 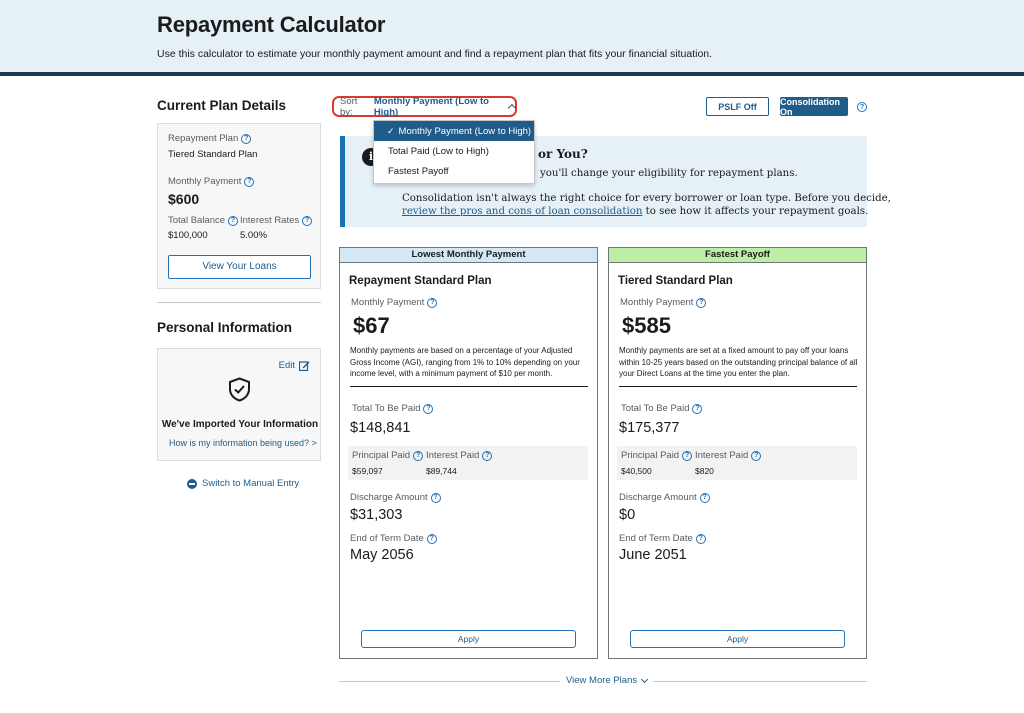 What do you see at coordinates (210, 138) in the screenshot?
I see `repayment-plan-label: Repayment Plan ?` at bounding box center [210, 138].